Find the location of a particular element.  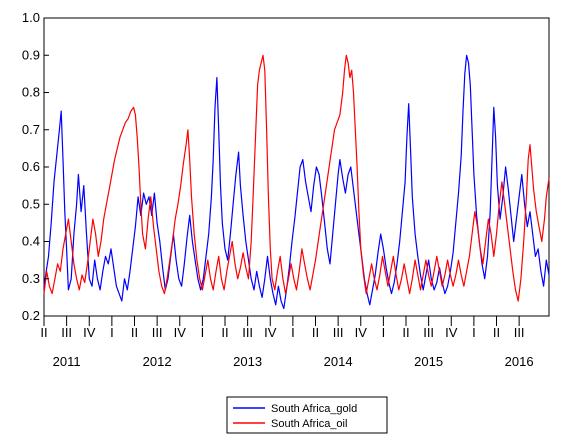

x-year-label: 2013 is located at coordinates (247, 361).